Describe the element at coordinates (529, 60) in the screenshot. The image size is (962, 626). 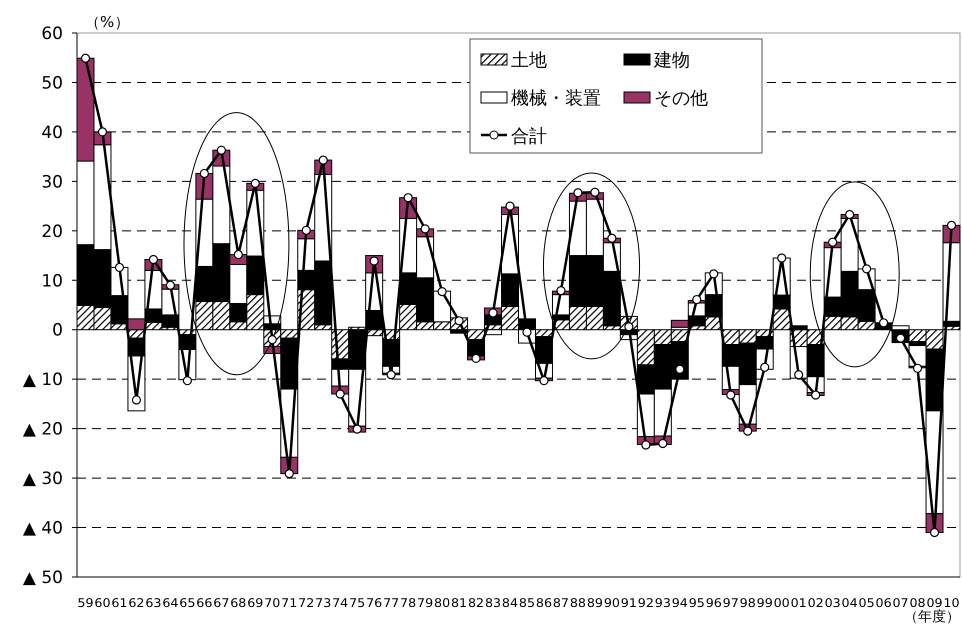
I see `legend-label: 土地` at that location.